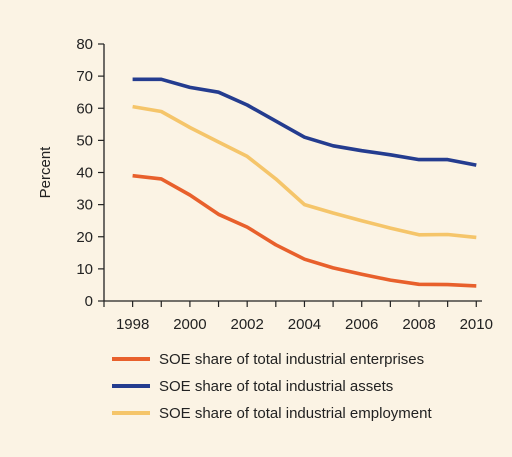 The width and height of the screenshot is (512, 457). Describe the element at coordinates (45, 172) in the screenshot. I see `y-axis-label: Percent` at that location.